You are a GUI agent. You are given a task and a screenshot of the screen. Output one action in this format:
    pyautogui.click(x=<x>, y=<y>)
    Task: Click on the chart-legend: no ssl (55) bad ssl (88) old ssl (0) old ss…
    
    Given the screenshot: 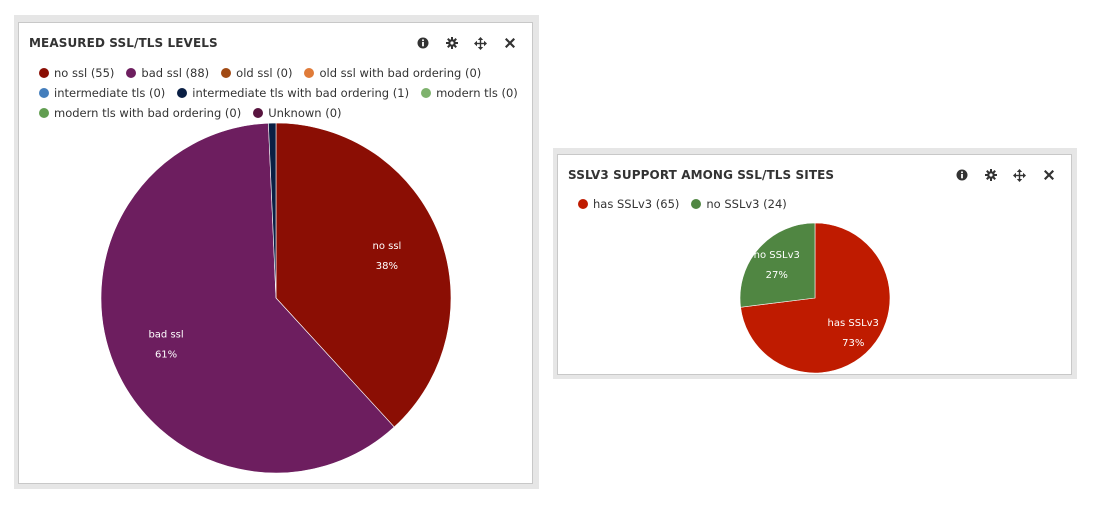 What is the action you would take?
    pyautogui.click(x=284, y=93)
    